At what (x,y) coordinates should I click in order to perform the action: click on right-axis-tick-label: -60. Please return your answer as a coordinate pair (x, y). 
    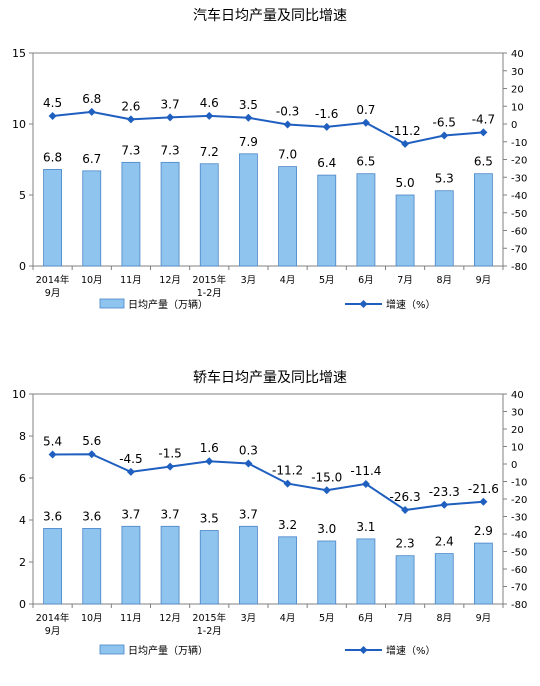
    Looking at the image, I should click on (519, 232).